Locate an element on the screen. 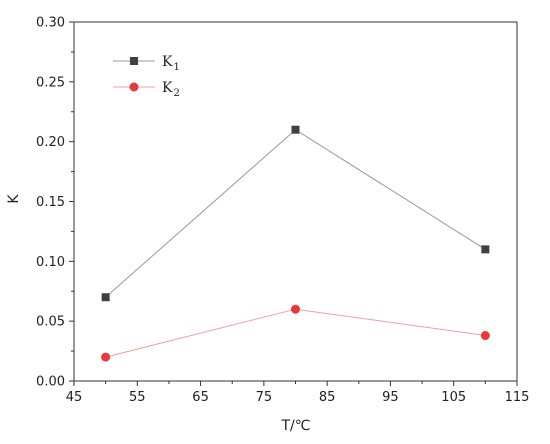 The width and height of the screenshot is (550, 444). legend-marker-k2 is located at coordinates (134, 87).